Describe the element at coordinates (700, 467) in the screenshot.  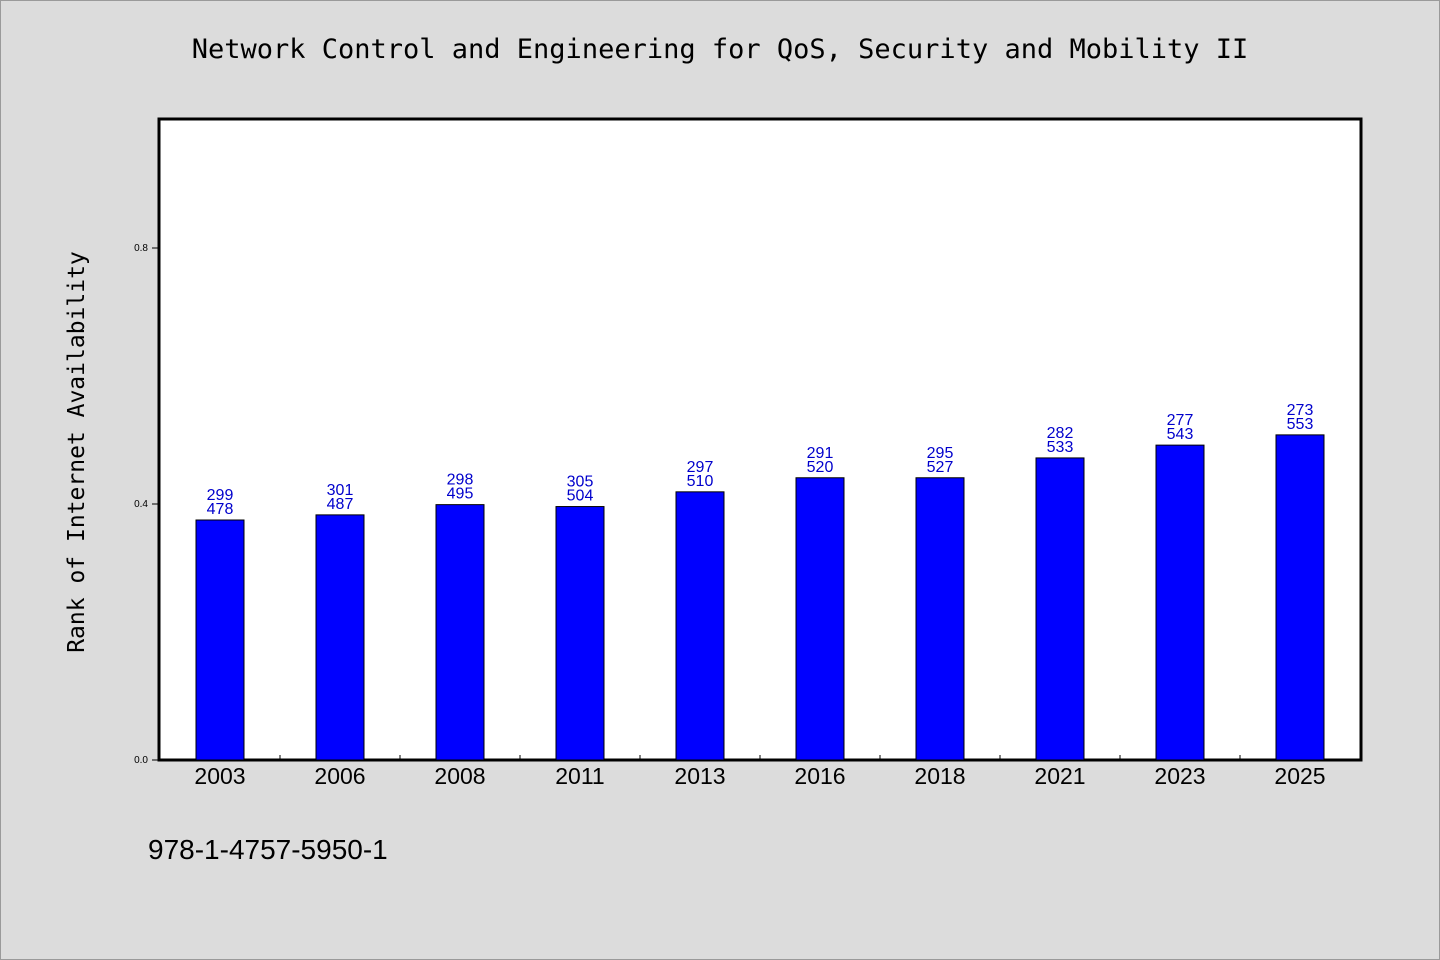
I see `data-label-top: 297` at that location.